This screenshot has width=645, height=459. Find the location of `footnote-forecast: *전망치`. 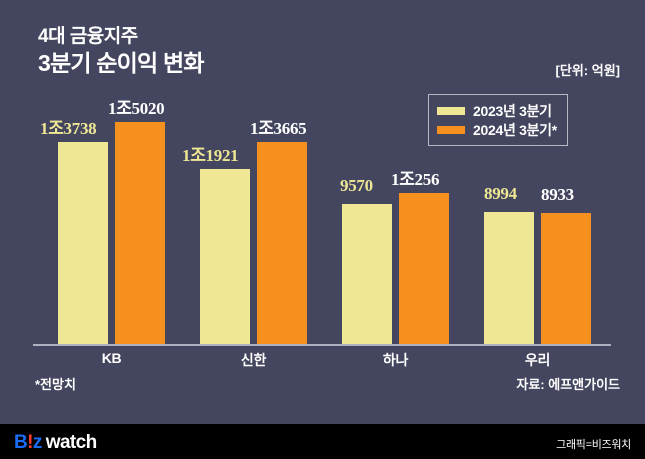

footnote-forecast: *전망치 is located at coordinates (55, 384).